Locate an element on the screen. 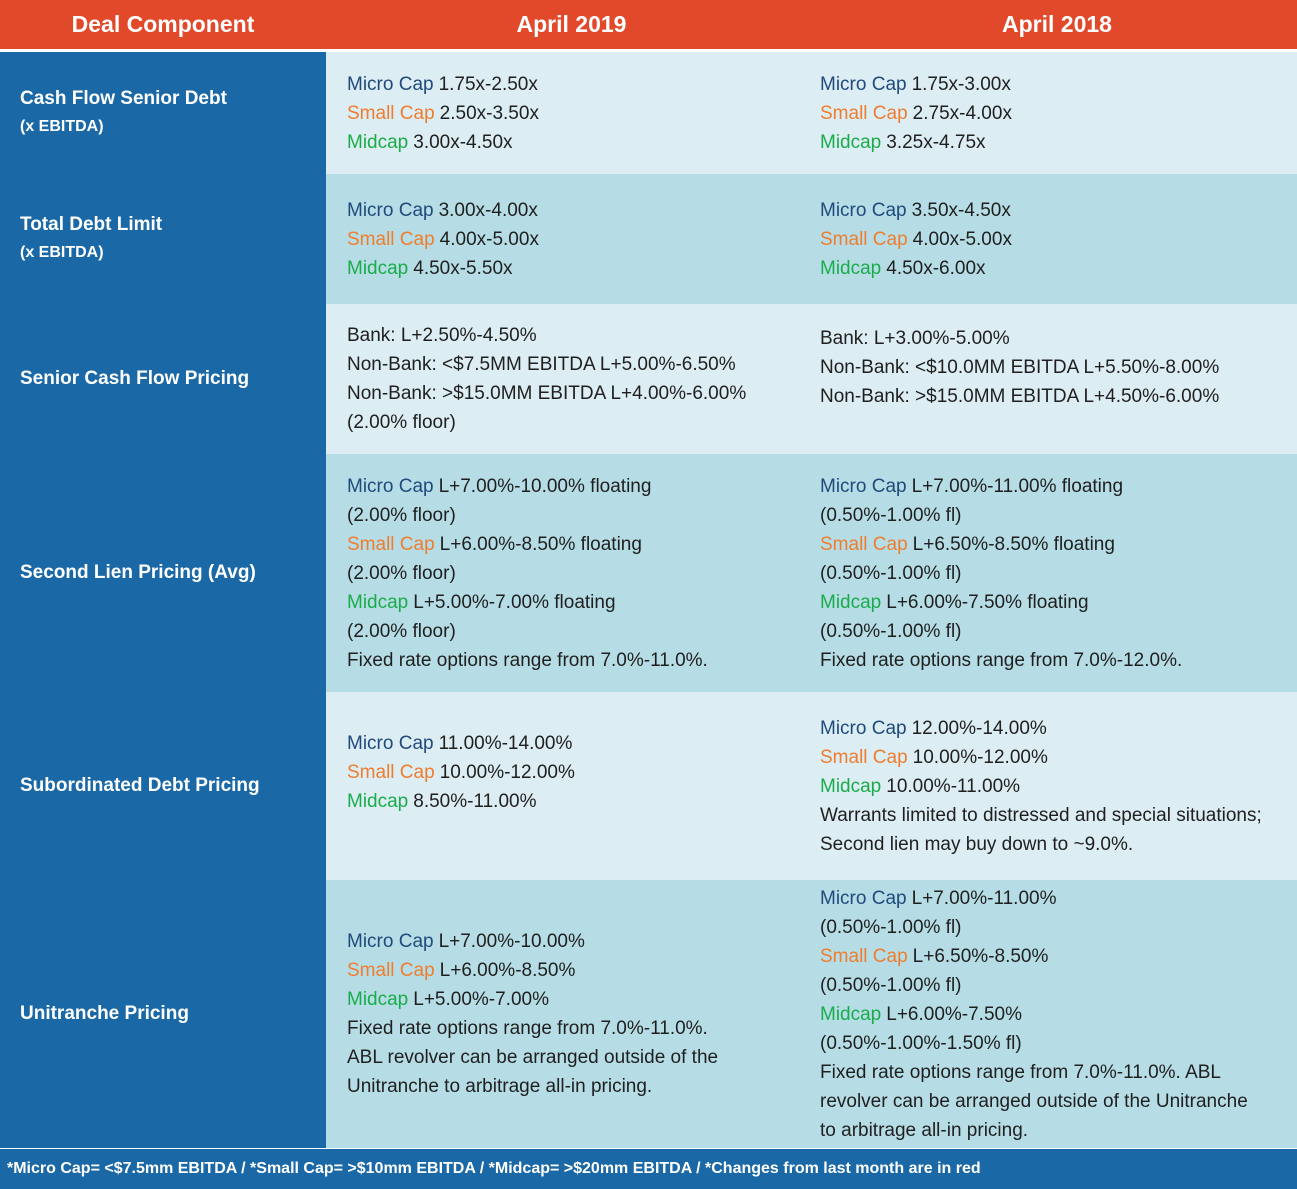 The width and height of the screenshot is (1297, 1189). value: 3.00x-4.50x is located at coordinates (463, 142).